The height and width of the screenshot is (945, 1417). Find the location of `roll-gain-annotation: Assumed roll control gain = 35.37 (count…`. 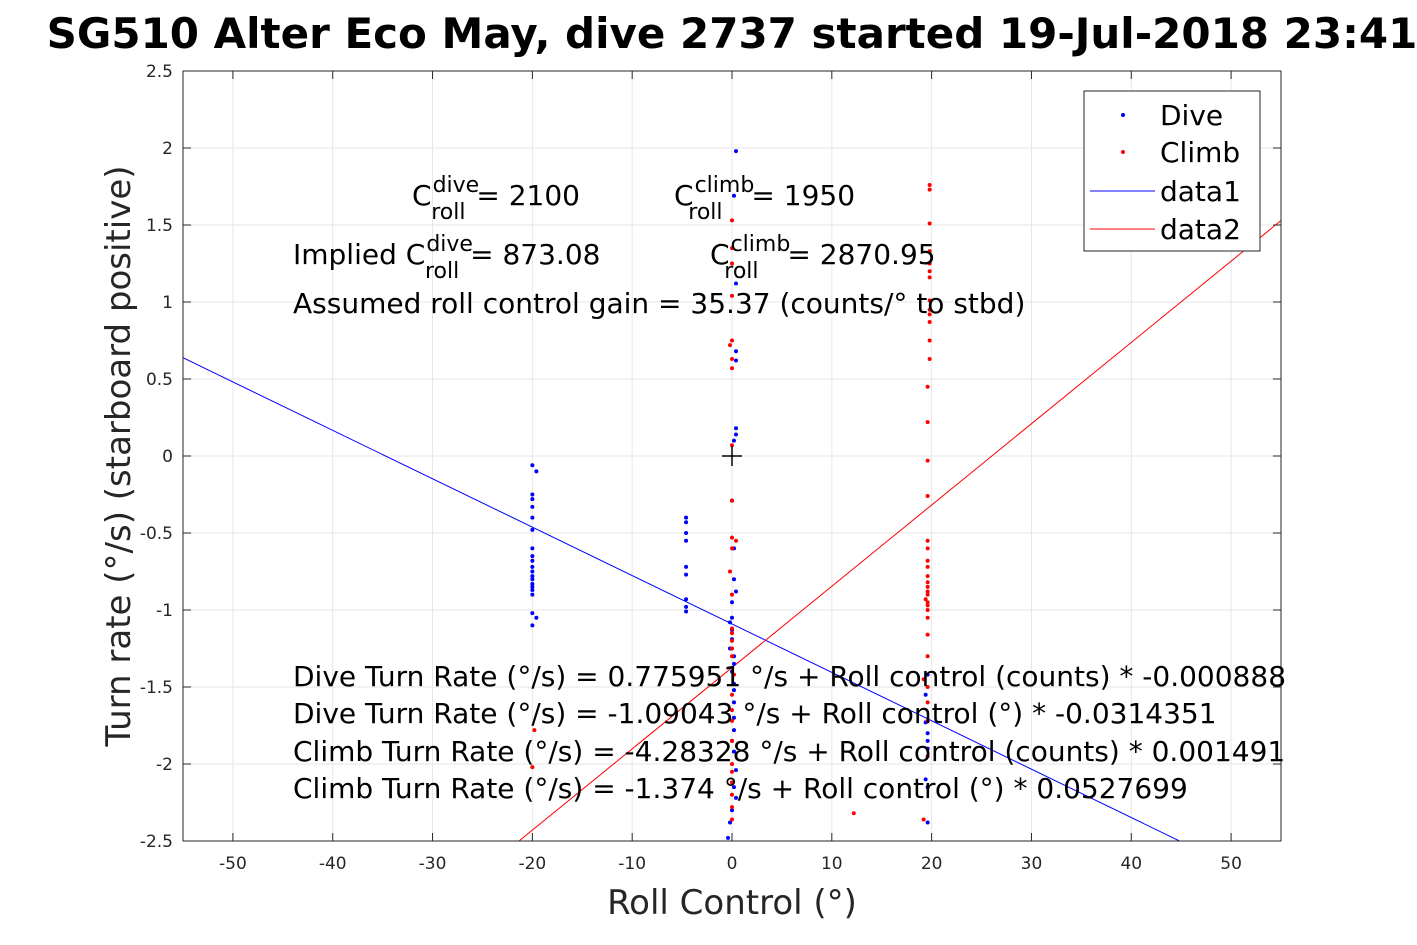

roll-gain-annotation: Assumed roll control gain = 35.37 (count… is located at coordinates (659, 303).